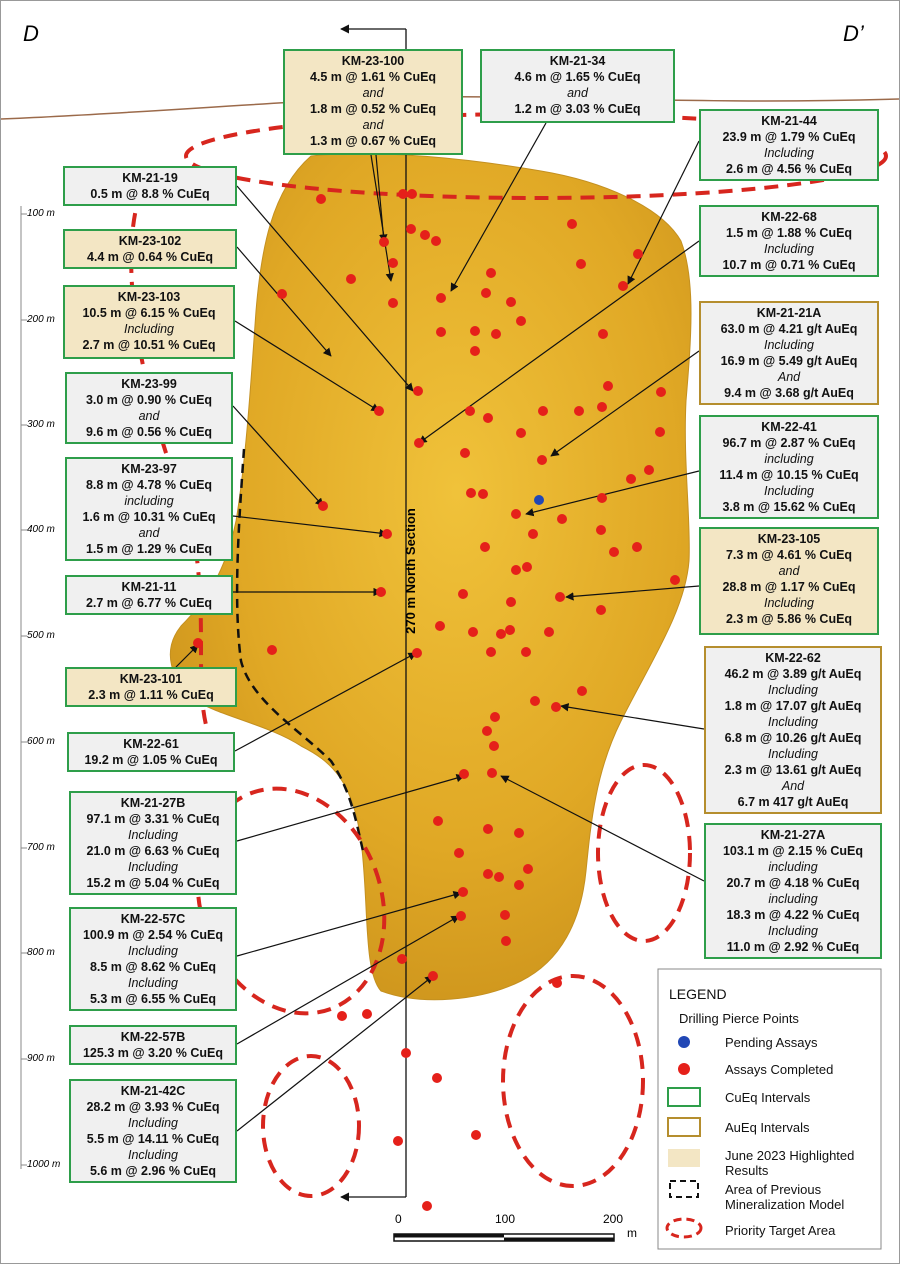  Describe the element at coordinates (793, 658) in the screenshot. I see `callout-hole: KM-22-62` at that location.